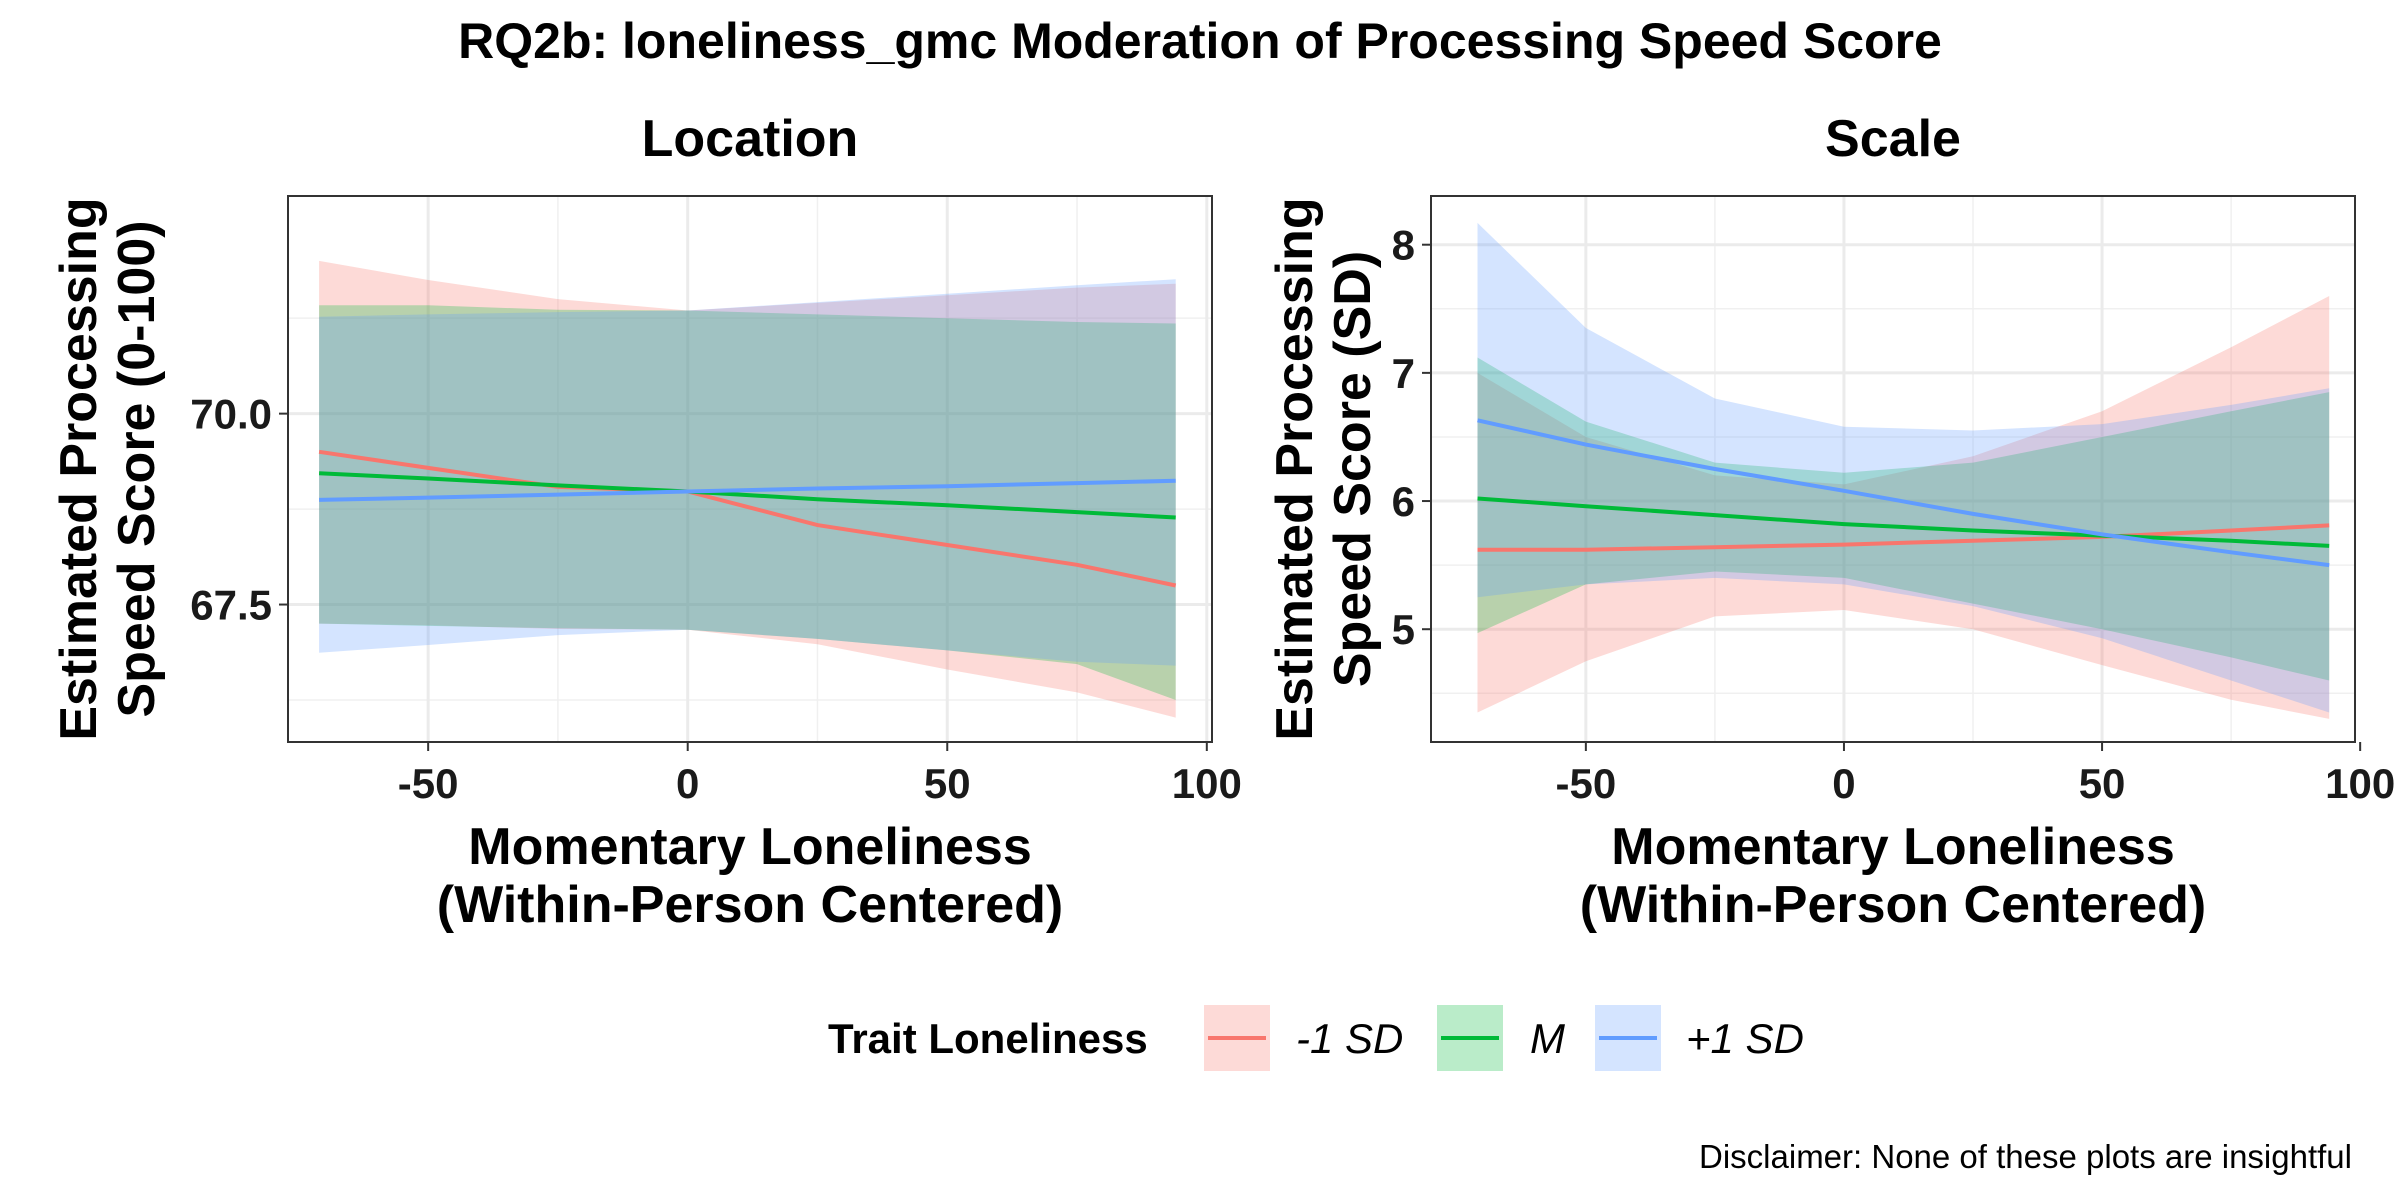  I want to click on y-axis-title: Estimated ProcessingSpeed Score (0-100), so click(108, 468).